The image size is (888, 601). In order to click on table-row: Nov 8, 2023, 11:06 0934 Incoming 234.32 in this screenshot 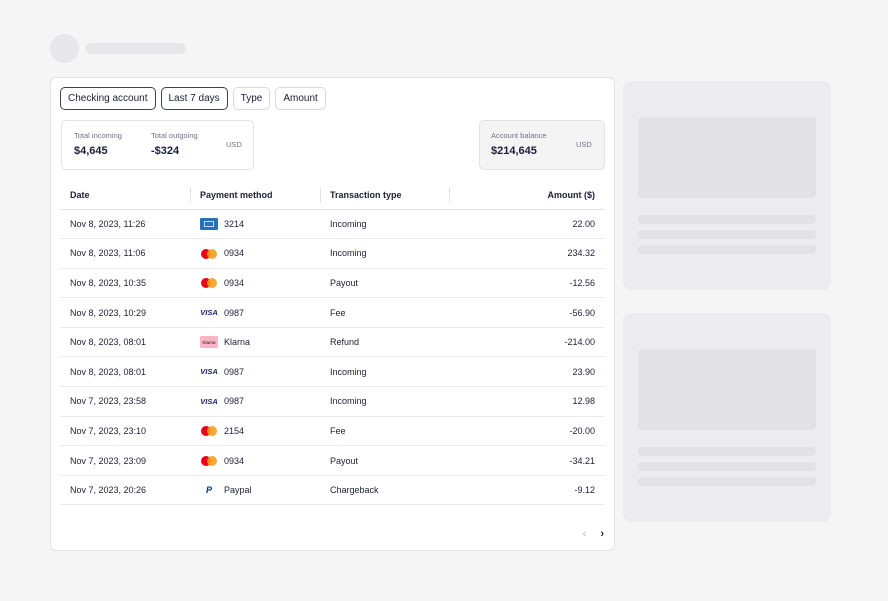, I will do `click(332, 253)`.